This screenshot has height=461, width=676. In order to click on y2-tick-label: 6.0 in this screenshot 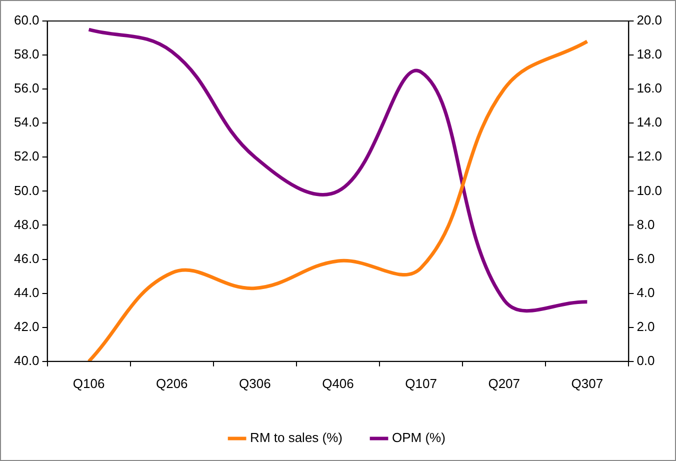, I will do `click(645, 258)`.